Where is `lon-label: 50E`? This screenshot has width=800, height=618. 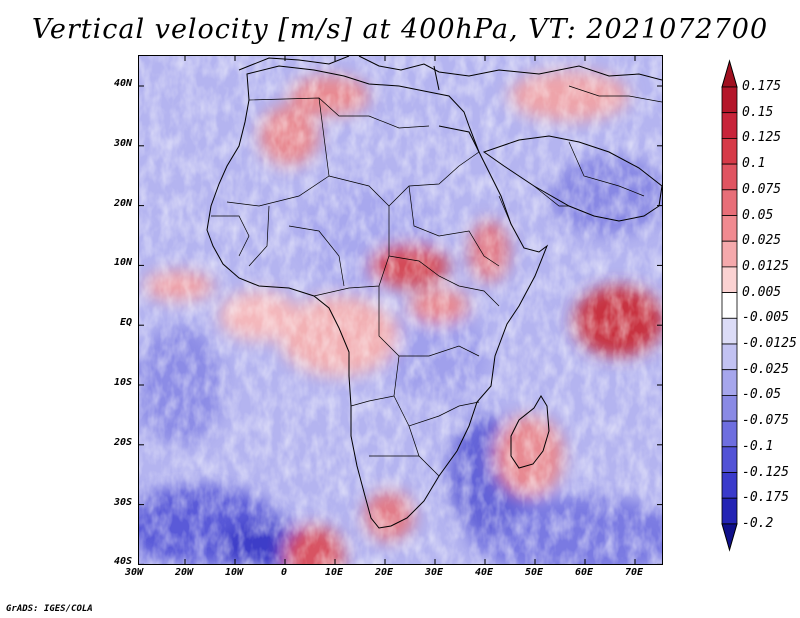 lon-label: 50E is located at coordinates (534, 572).